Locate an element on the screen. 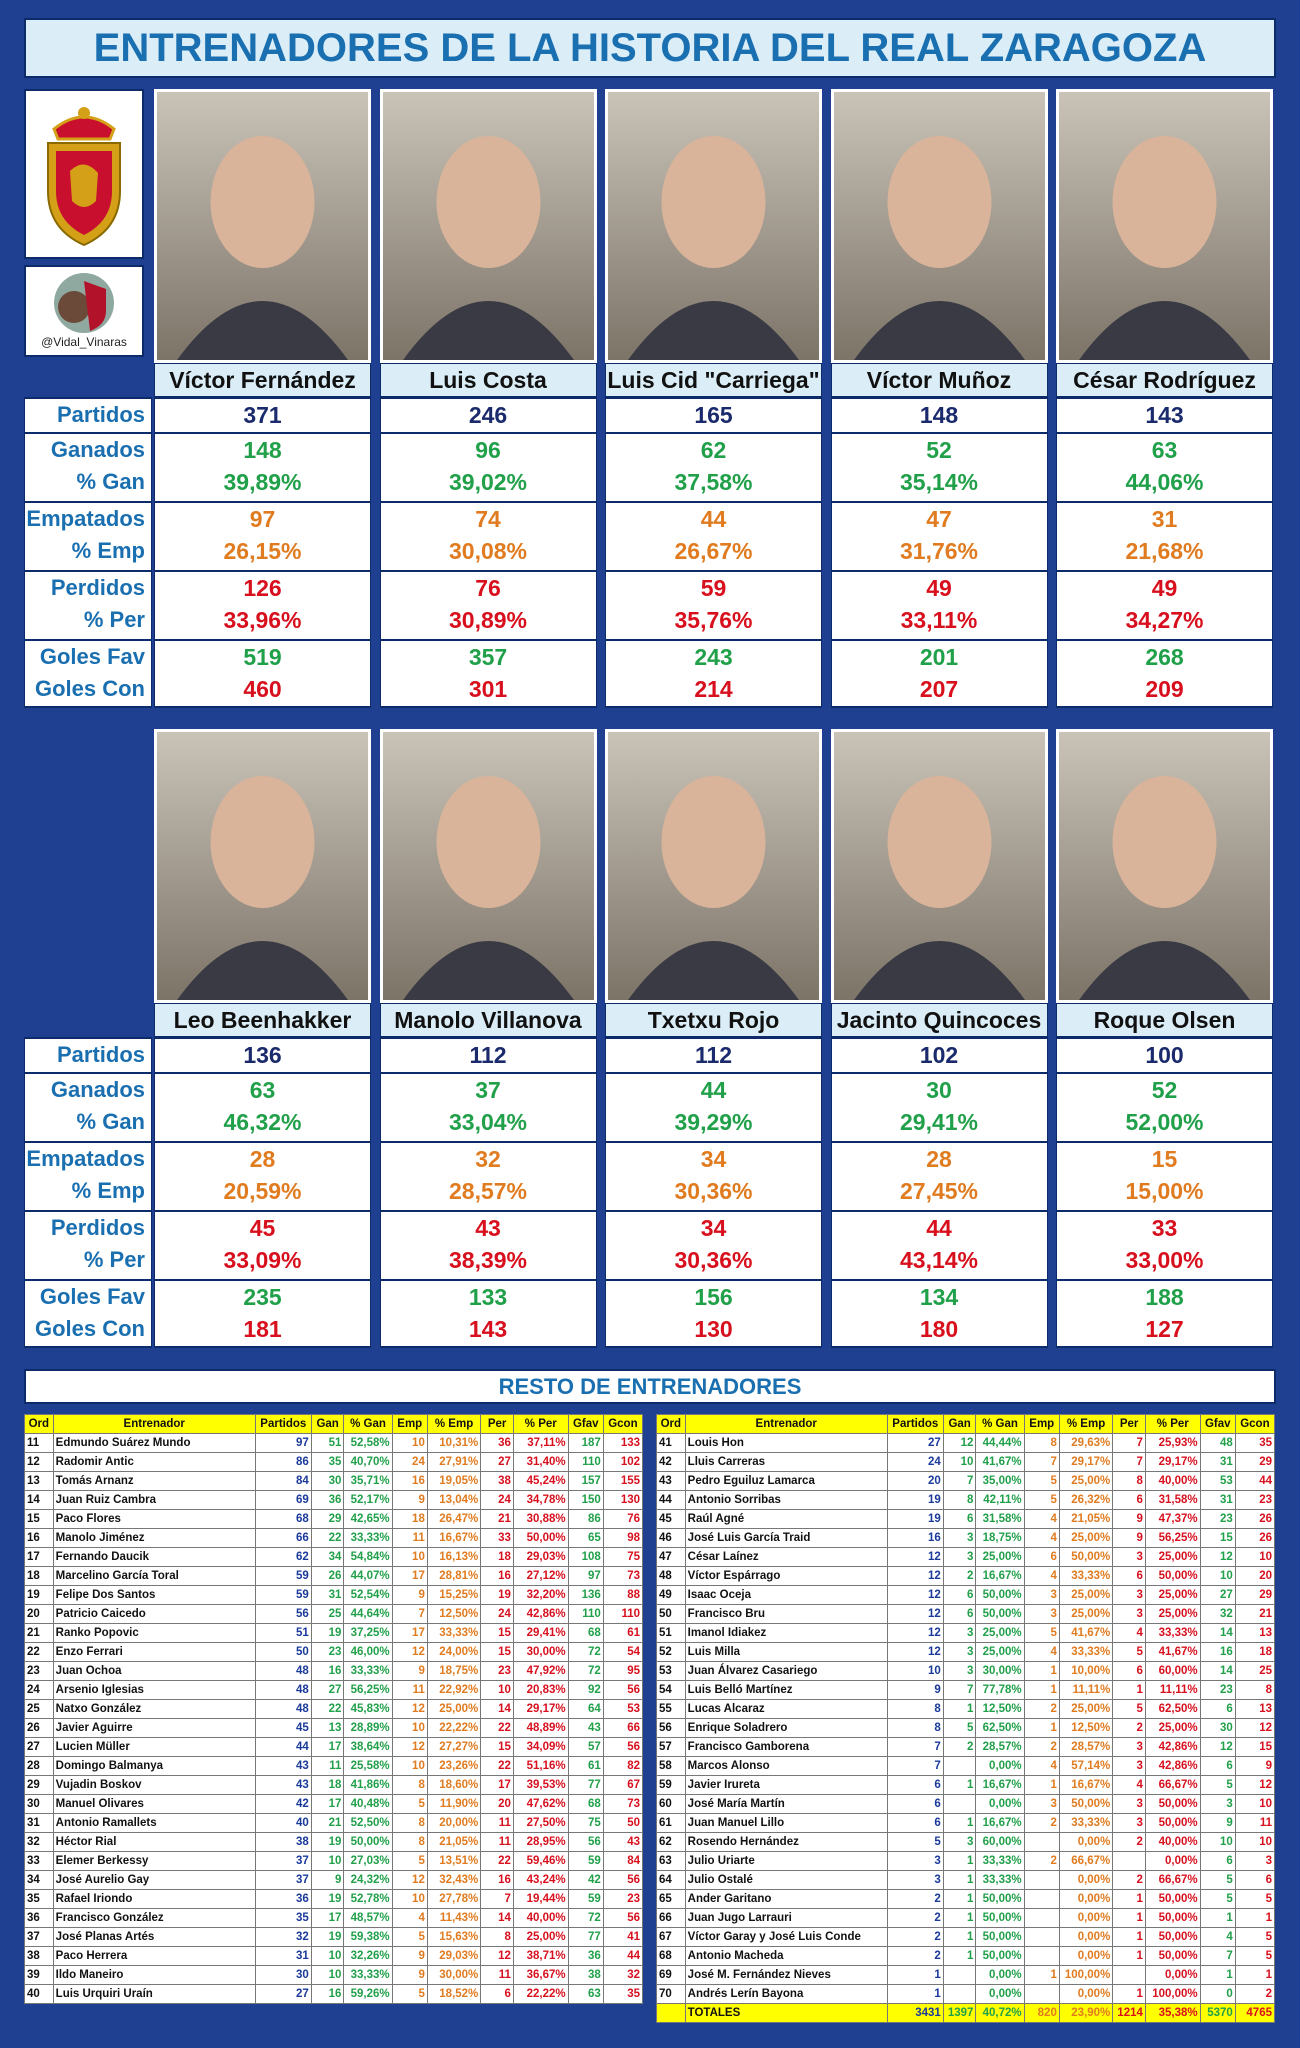 The width and height of the screenshot is (1300, 2048). stat-value: 143 is located at coordinates (488, 1330).